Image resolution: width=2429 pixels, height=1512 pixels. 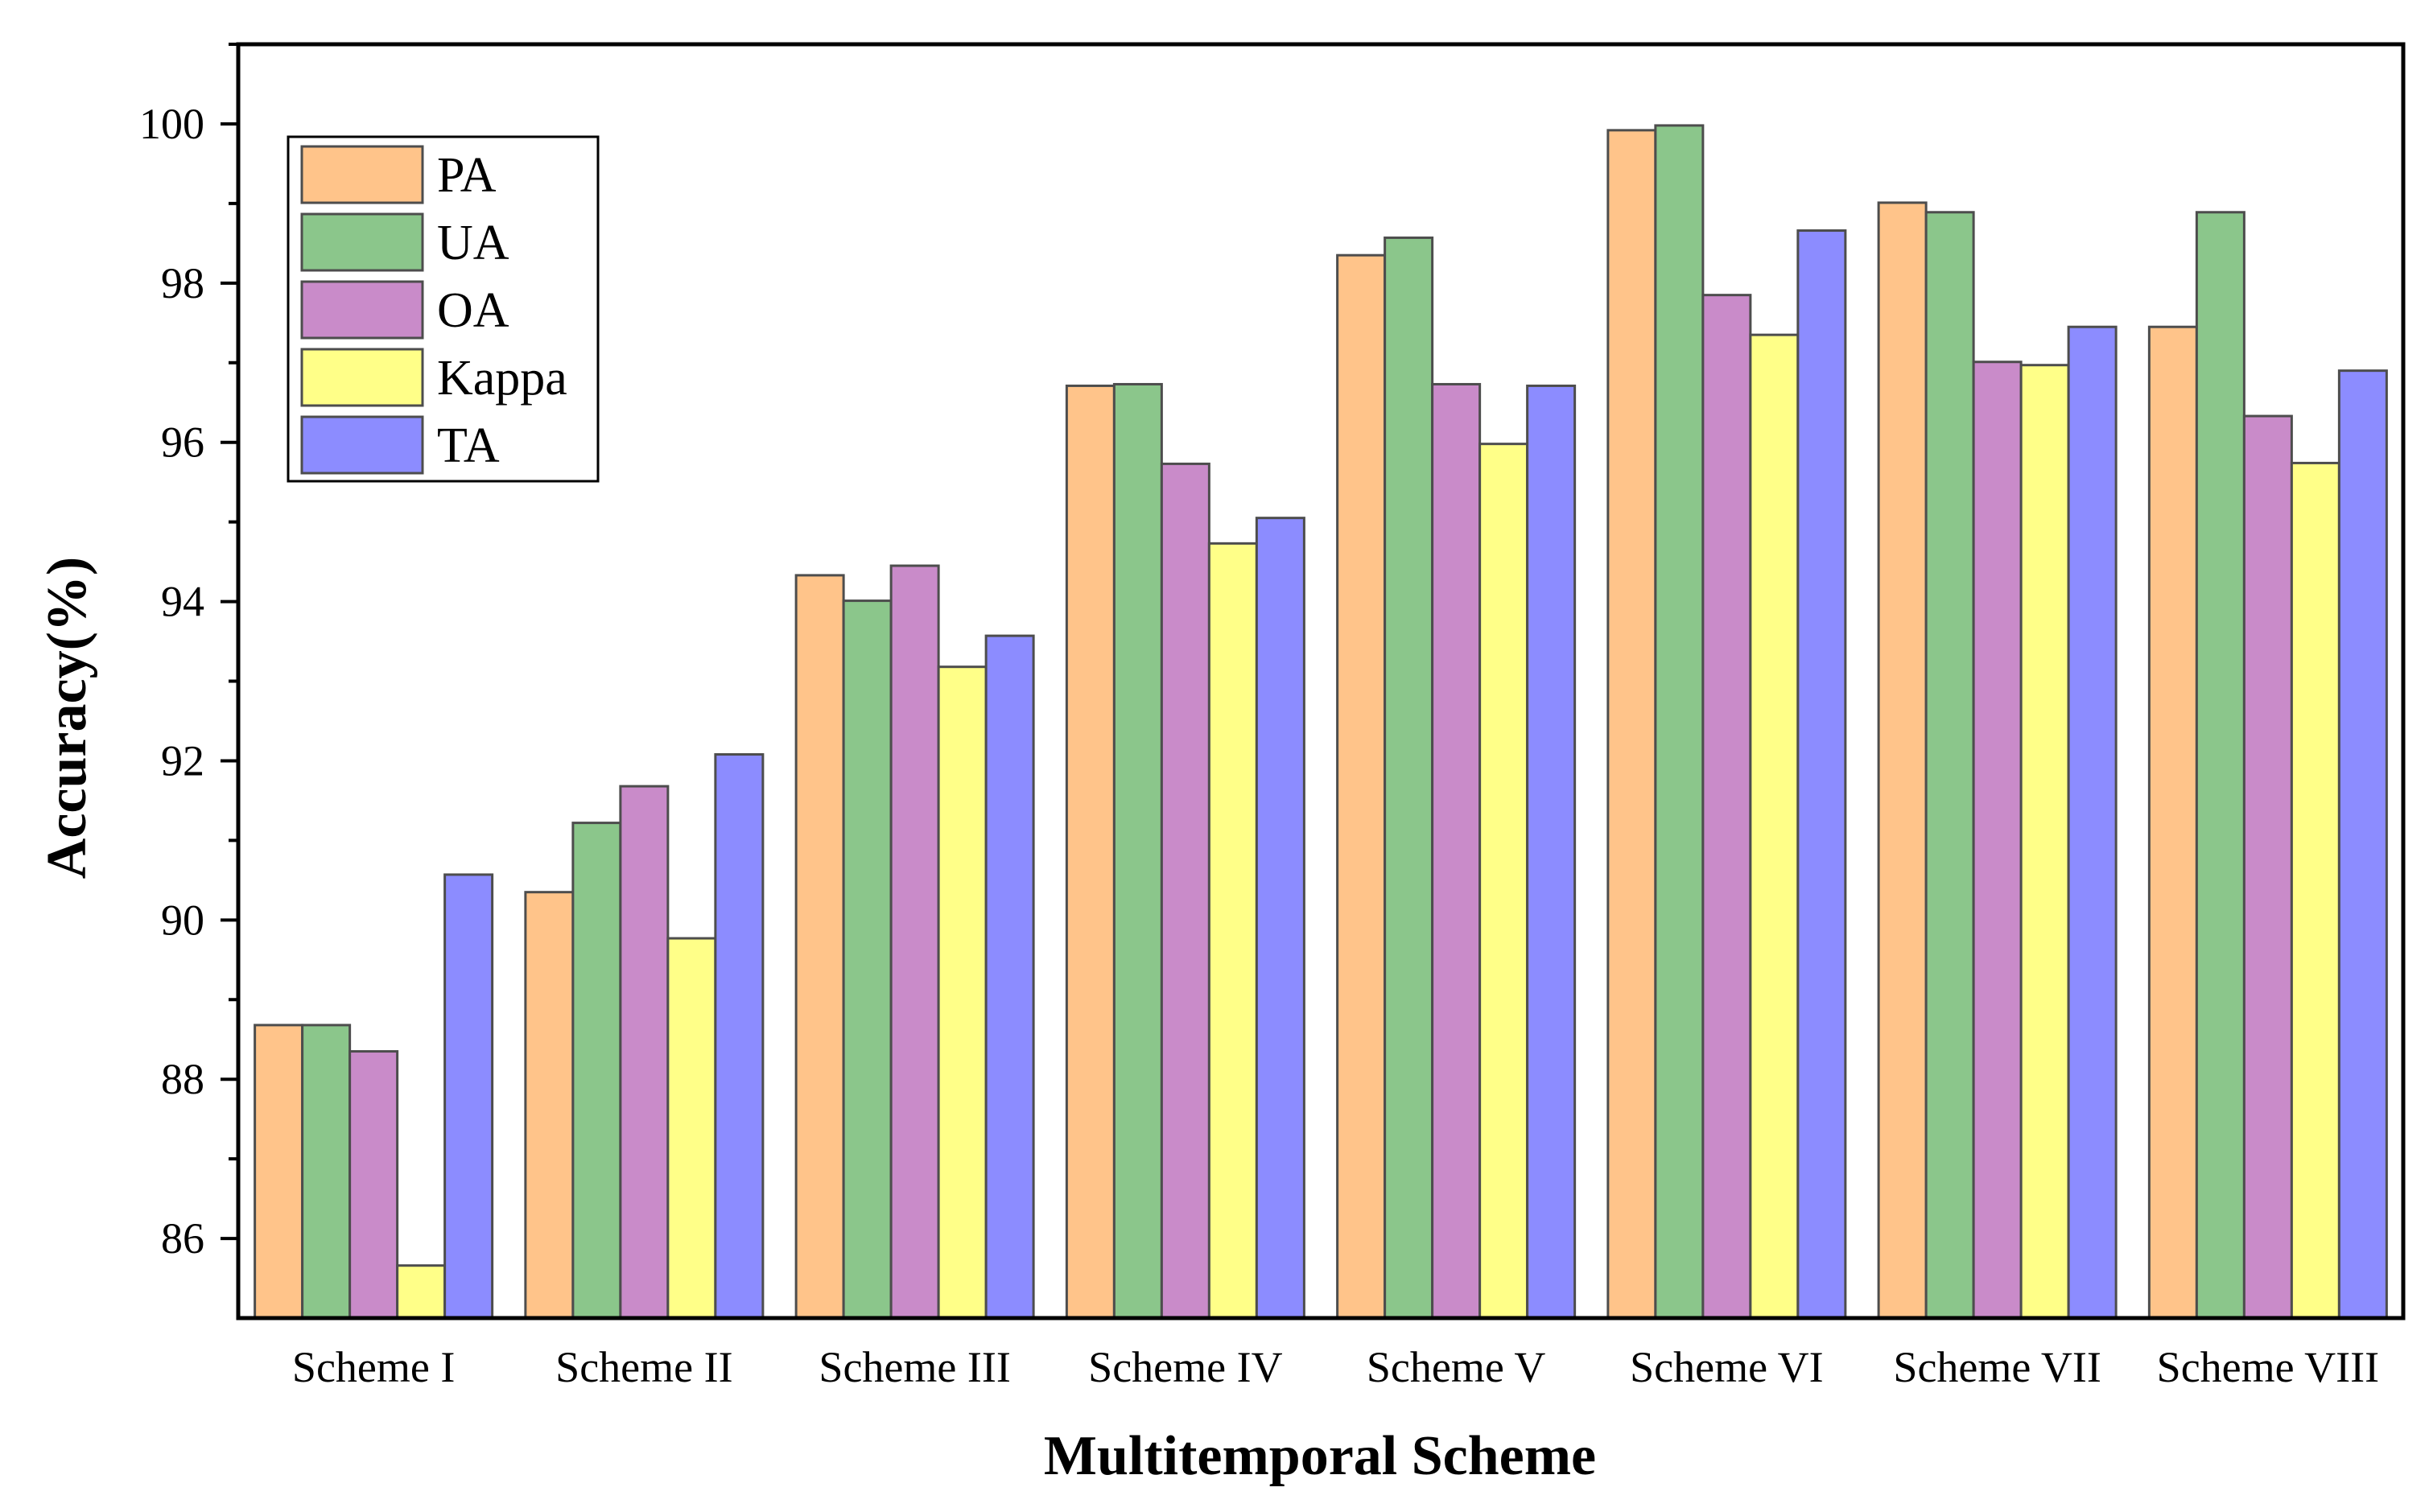 I want to click on x-tick-label: Scheme VII, so click(x=1997, y=1367).